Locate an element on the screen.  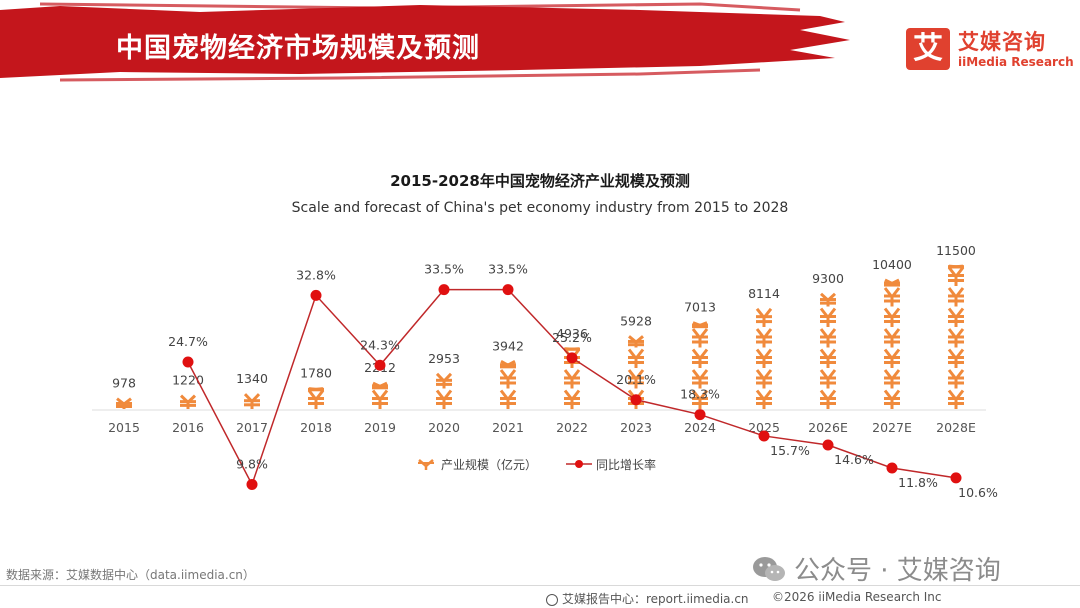
growth-label: 14.6% is located at coordinates (854, 459).